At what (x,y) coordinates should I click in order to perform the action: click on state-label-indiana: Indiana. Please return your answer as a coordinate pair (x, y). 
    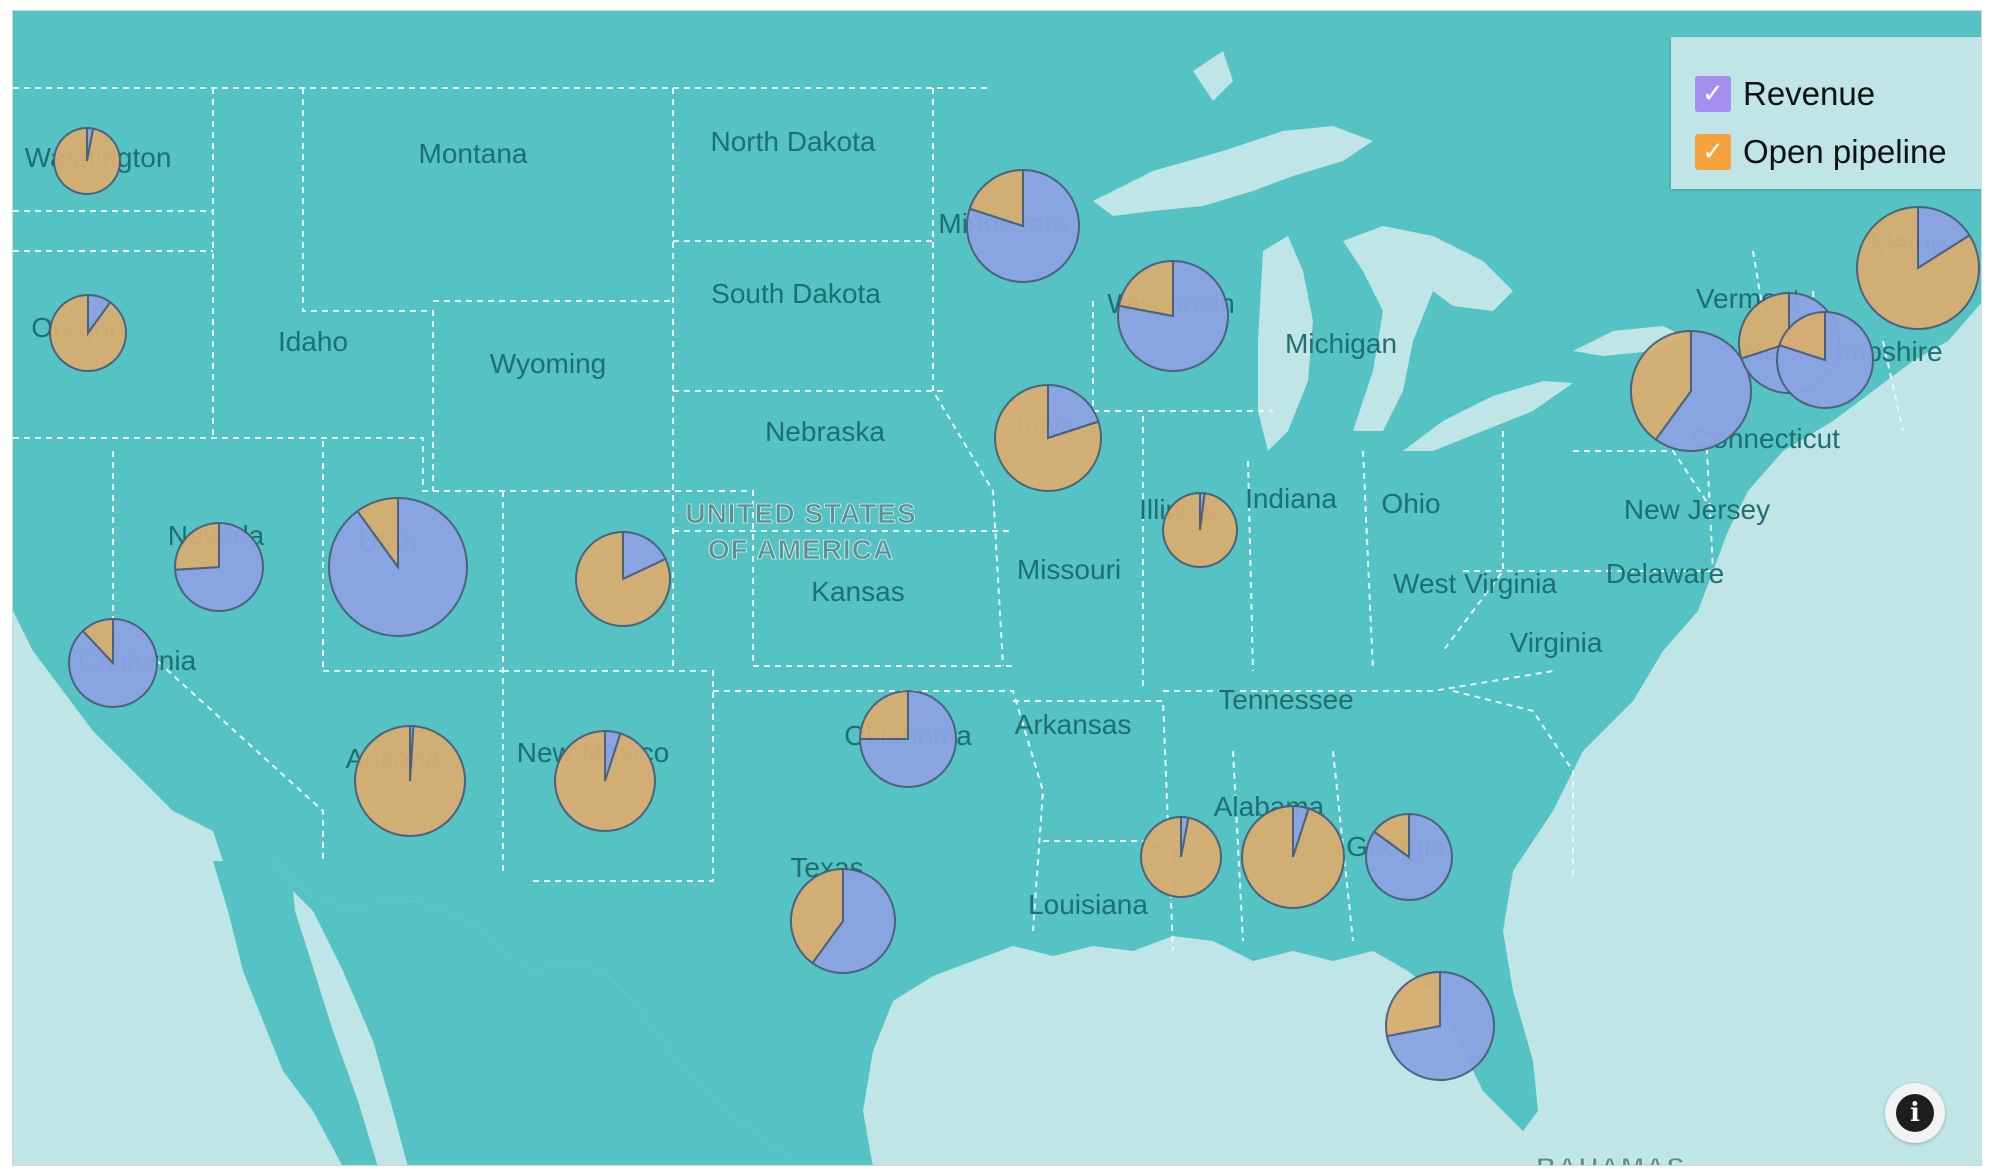
    Looking at the image, I should click on (1291, 498).